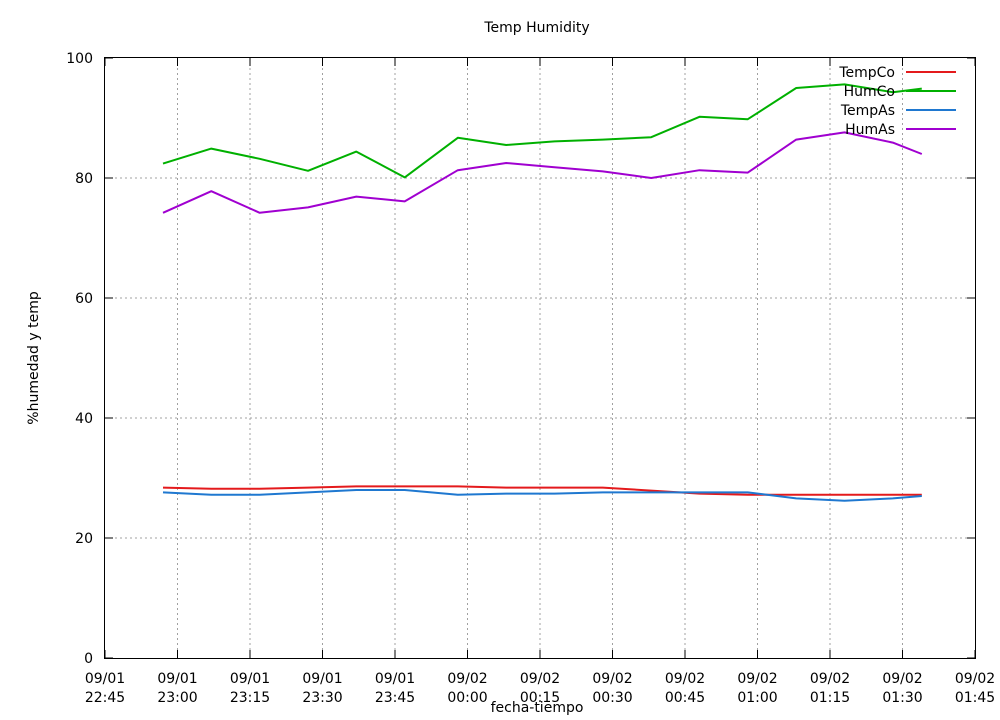 Image resolution: width=1000 pixels, height=720 pixels. What do you see at coordinates (867, 111) in the screenshot?
I see `legend-label-tempas: TempAs` at bounding box center [867, 111].